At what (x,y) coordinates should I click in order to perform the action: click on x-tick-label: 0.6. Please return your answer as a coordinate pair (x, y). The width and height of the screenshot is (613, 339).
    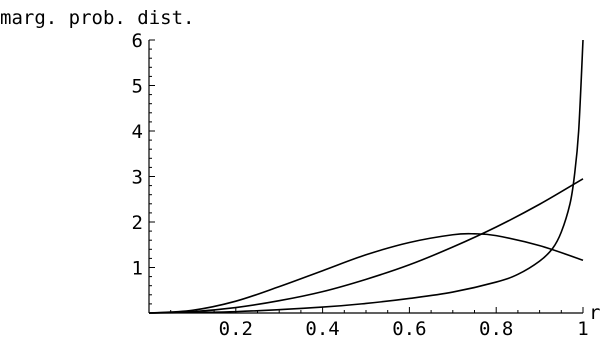
    Looking at the image, I should click on (409, 328).